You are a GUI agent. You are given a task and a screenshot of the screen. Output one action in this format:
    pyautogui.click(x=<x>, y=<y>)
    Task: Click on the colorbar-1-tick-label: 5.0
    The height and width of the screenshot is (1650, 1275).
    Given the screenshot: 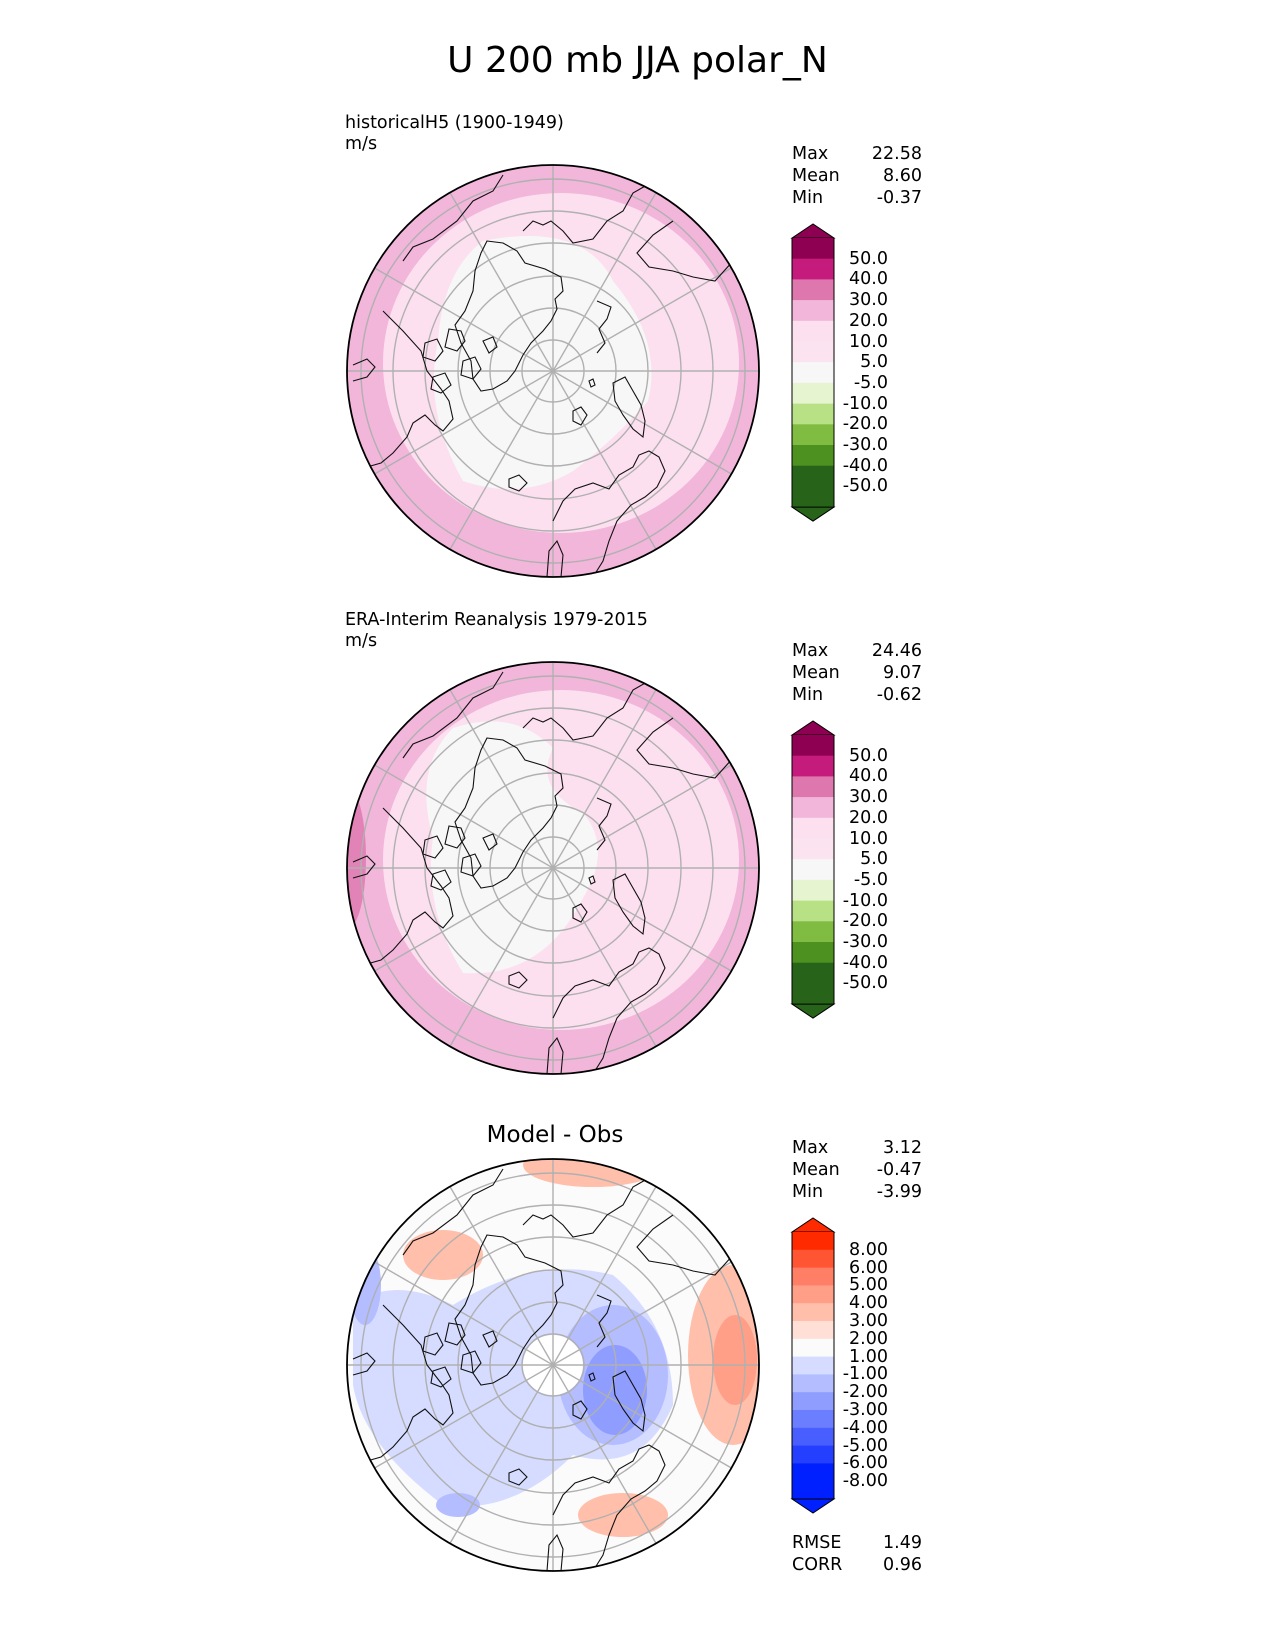 What is the action you would take?
    pyautogui.click(x=874, y=362)
    